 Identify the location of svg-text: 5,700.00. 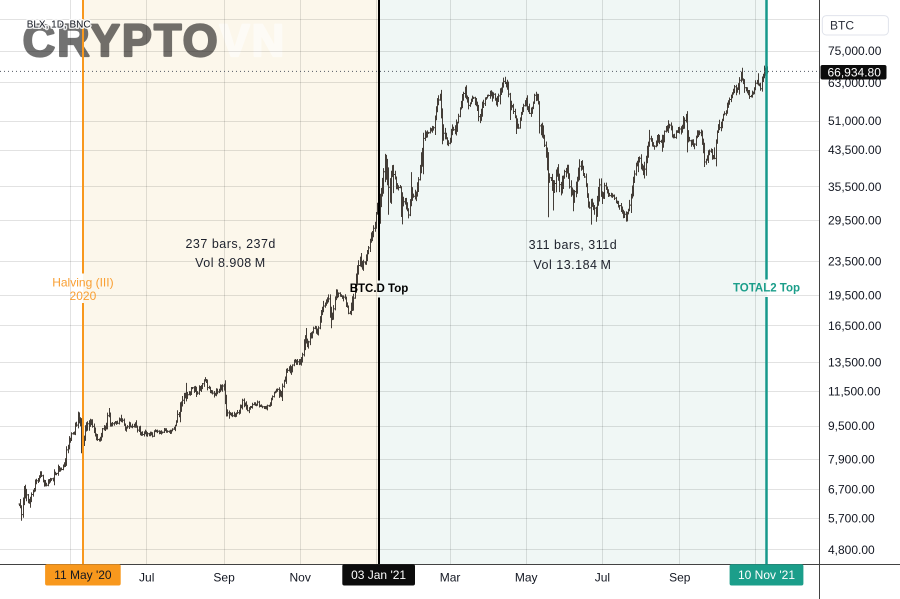
(851, 519).